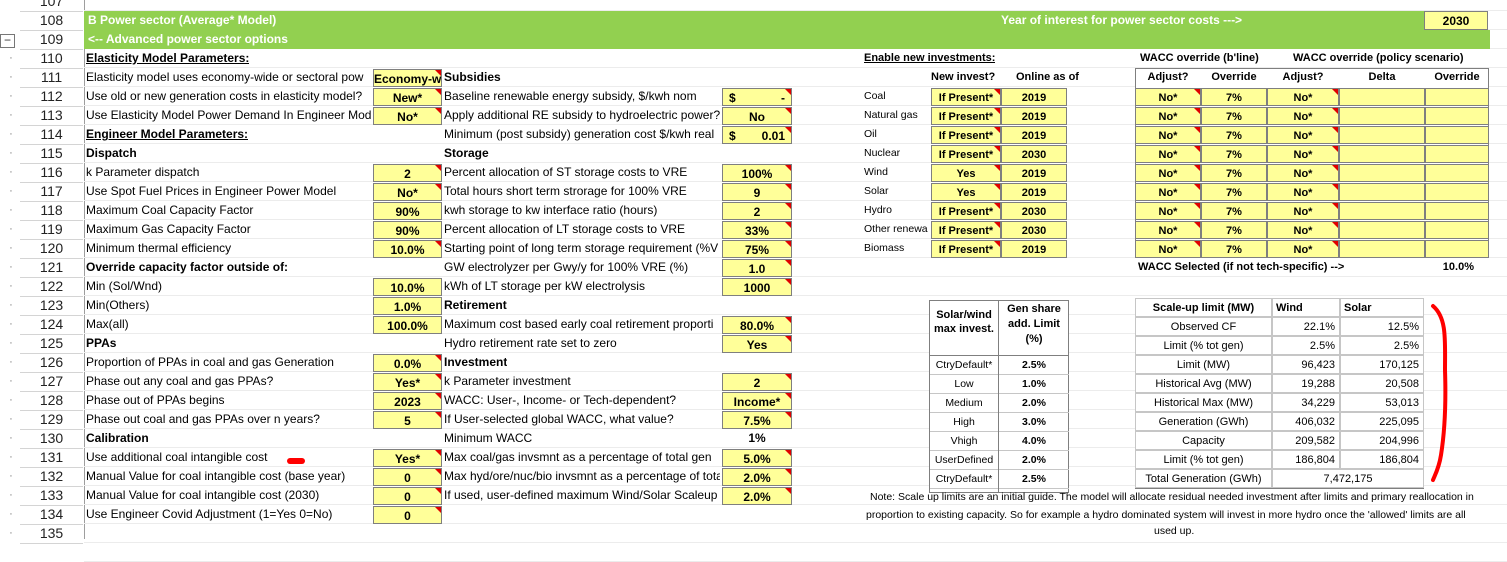 This screenshot has height=562, width=1507. Describe the element at coordinates (51, 477) in the screenshot. I see `row-number: 132` at that location.